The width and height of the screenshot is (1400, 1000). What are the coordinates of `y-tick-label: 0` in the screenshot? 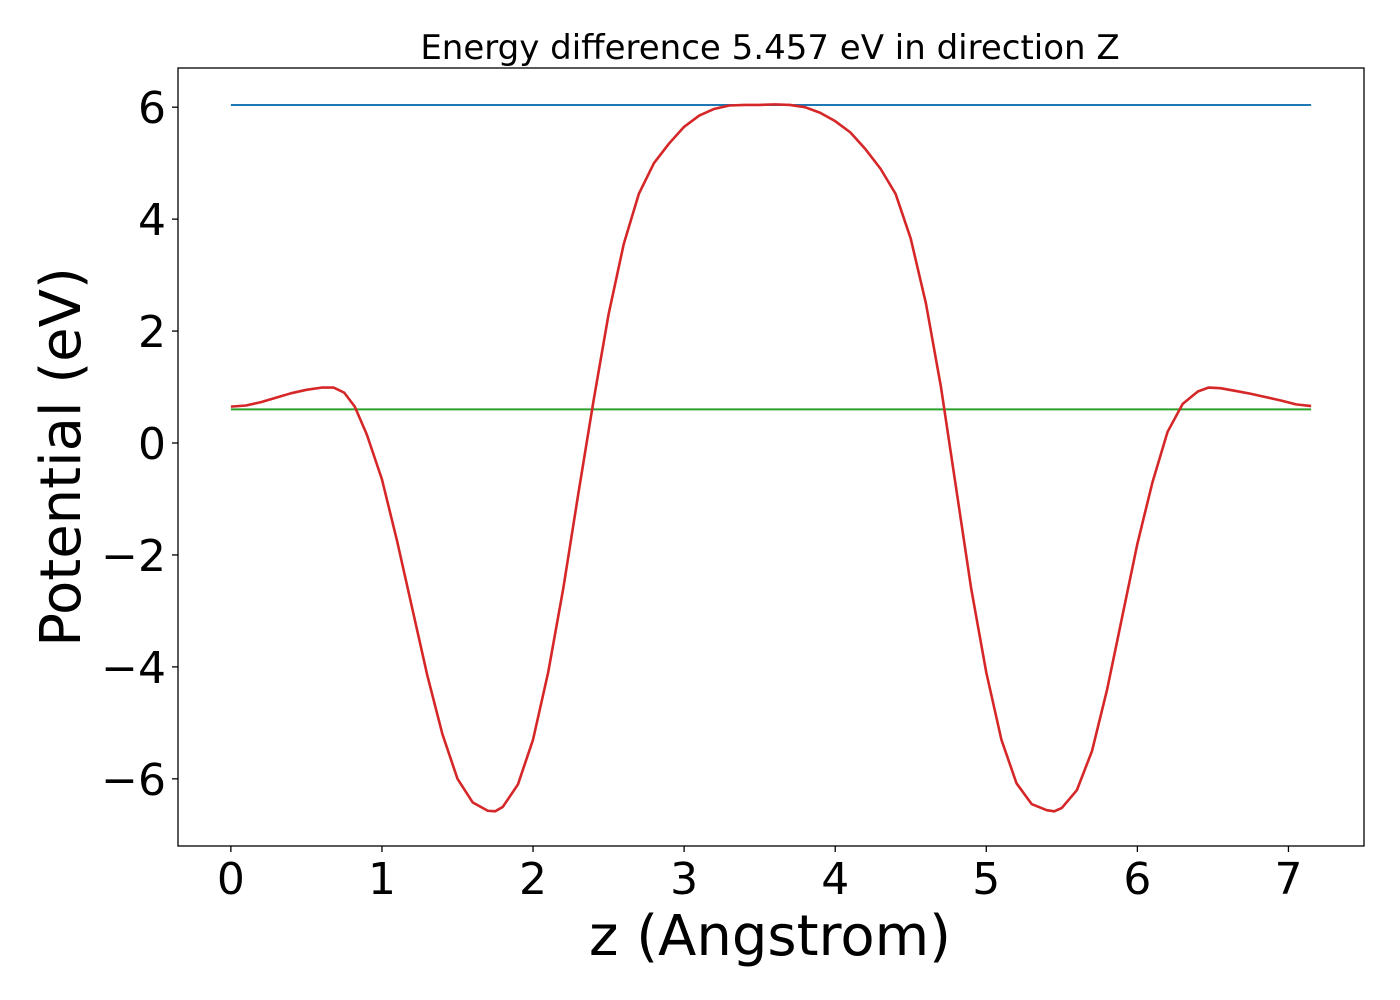 It's located at (152, 444).